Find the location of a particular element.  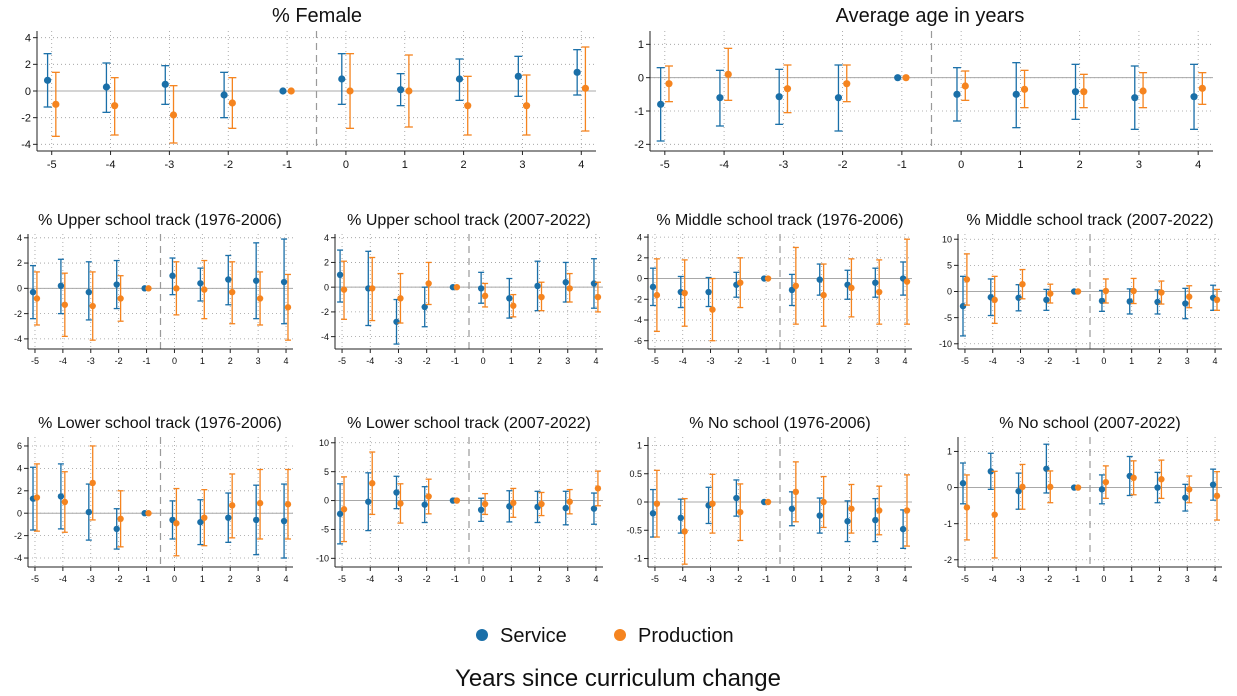

x-tick-label: -4 is located at coordinates (370, 361).